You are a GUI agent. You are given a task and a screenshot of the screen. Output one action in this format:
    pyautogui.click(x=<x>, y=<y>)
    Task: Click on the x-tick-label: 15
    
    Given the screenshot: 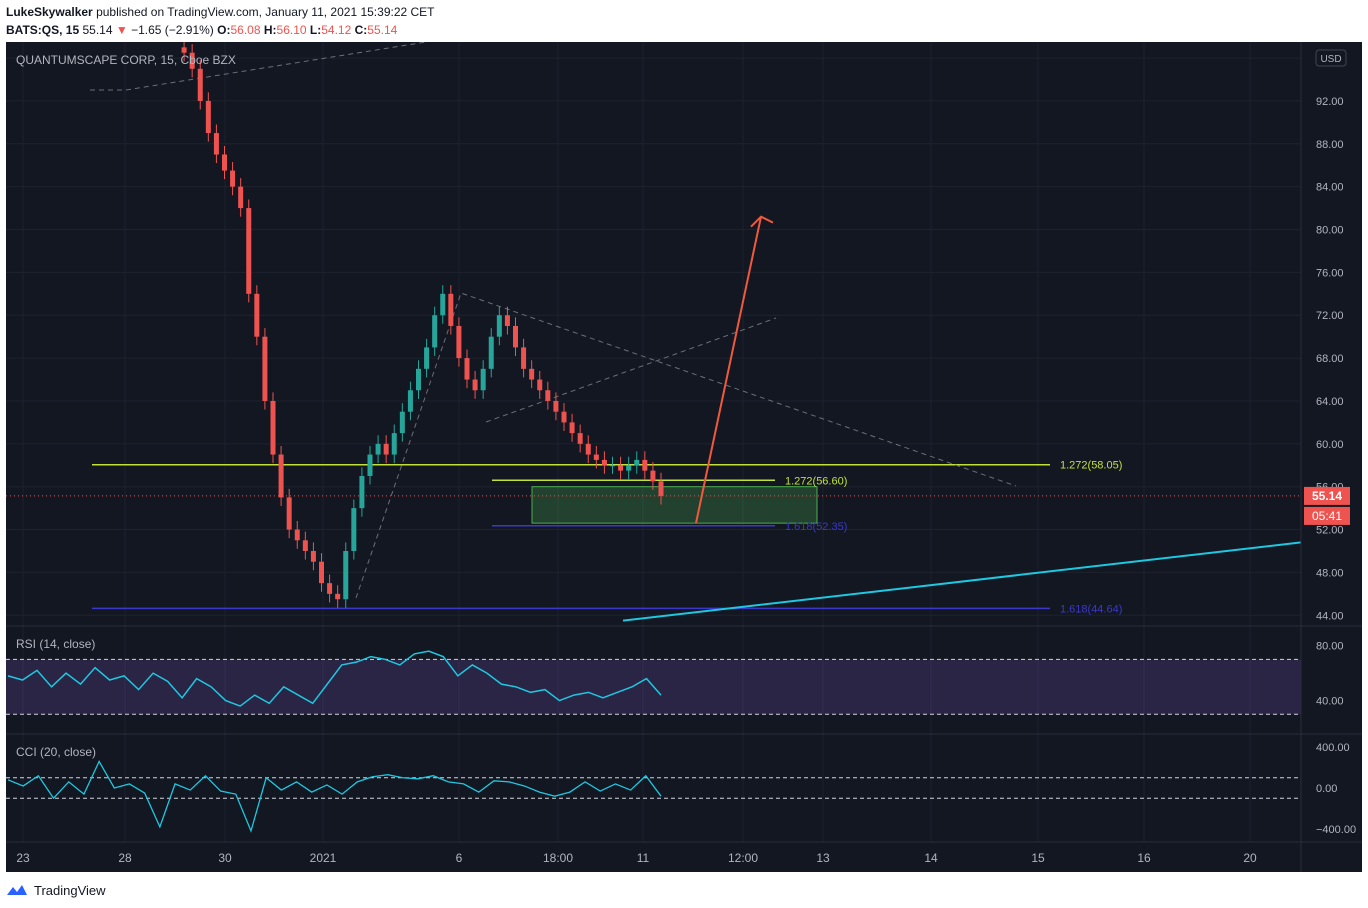 What is the action you would take?
    pyautogui.click(x=1038, y=858)
    